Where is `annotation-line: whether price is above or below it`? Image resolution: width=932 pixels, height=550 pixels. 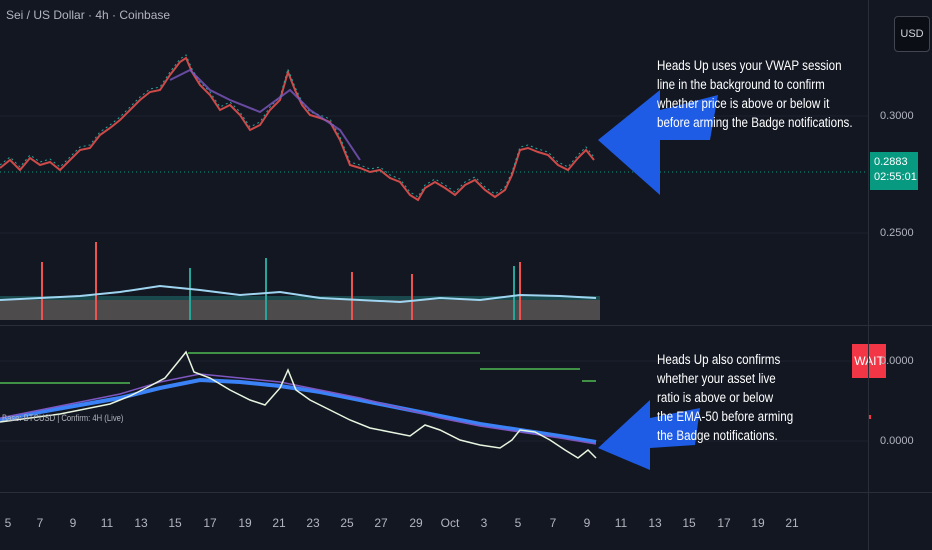 annotation-line: whether price is above or below it is located at coordinates (743, 103).